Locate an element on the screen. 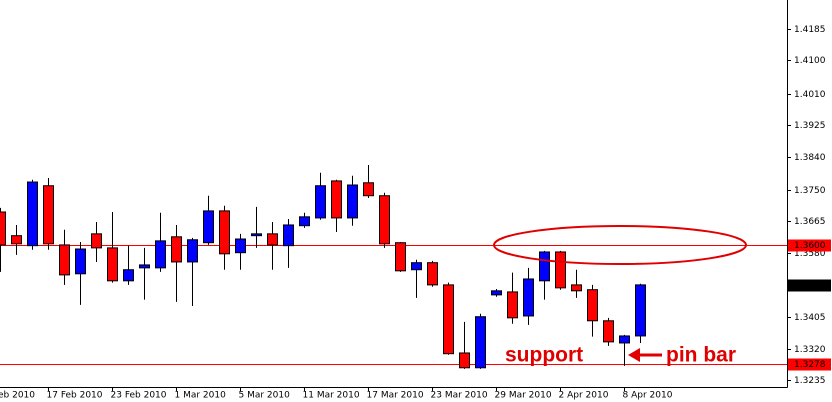  y-tick-label: 1.4100 is located at coordinates (810, 61).